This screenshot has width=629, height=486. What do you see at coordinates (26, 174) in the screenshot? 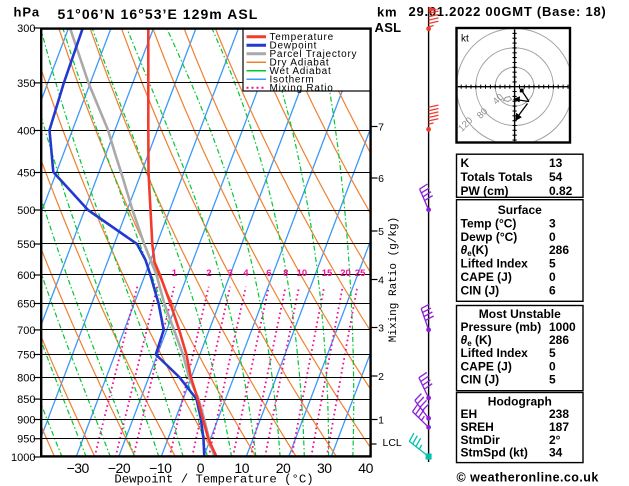
I see `svg-text: 450` at bounding box center [26, 174].